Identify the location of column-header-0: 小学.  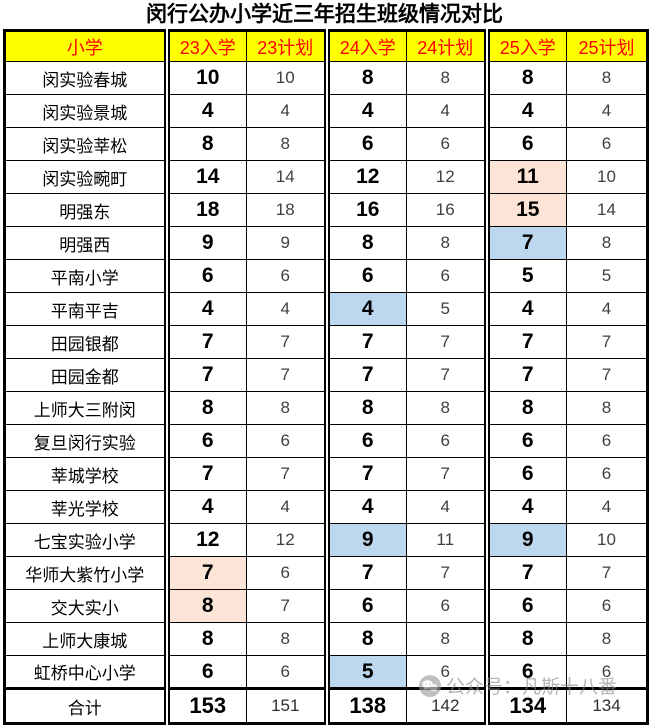
(85, 46).